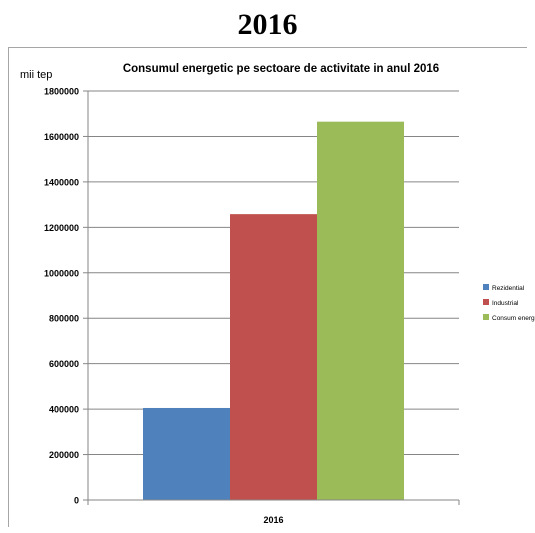  Describe the element at coordinates (61, 92) in the screenshot. I see `y-tick-label: 1800000` at that location.